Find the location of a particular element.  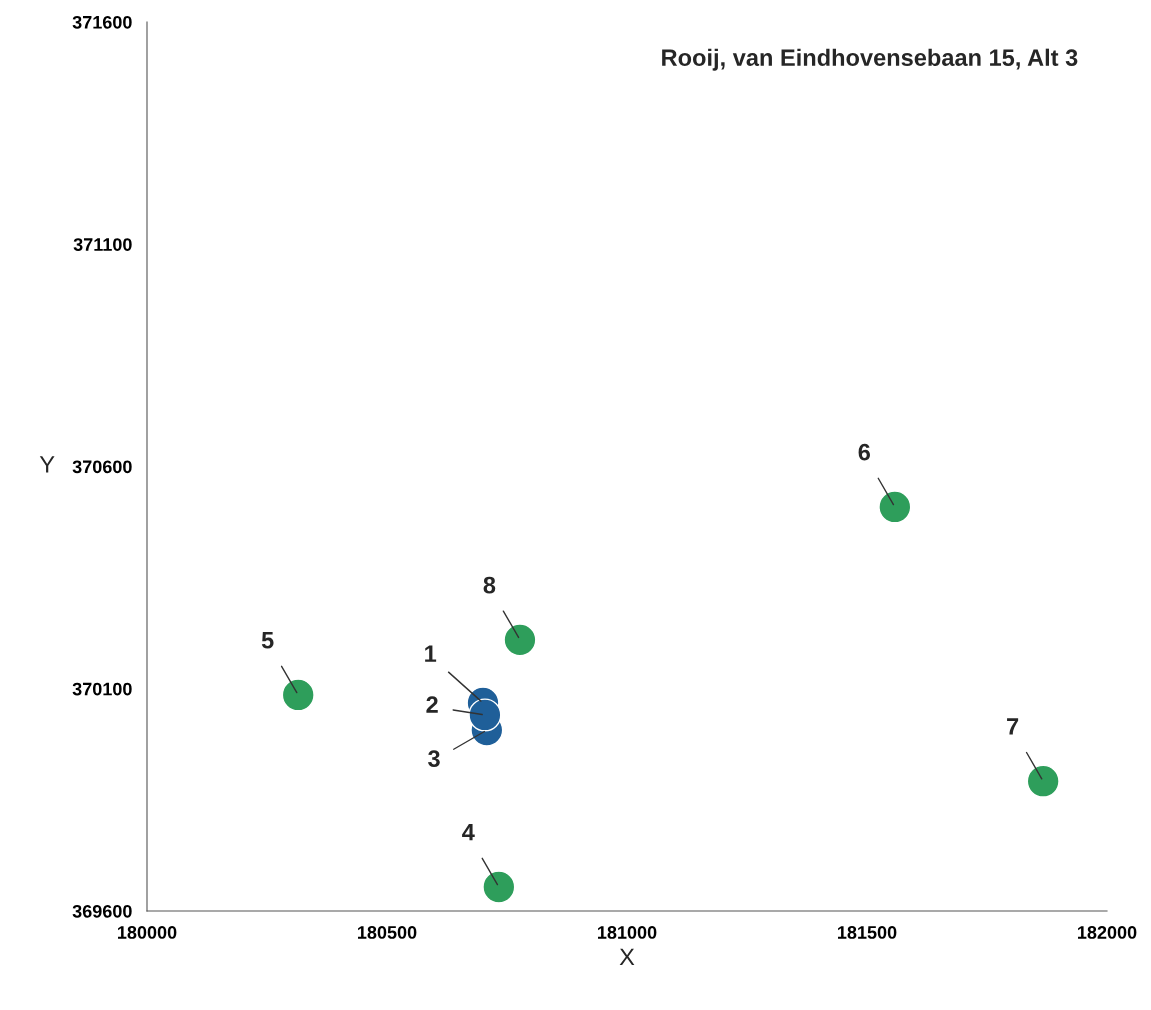

annotation: 2 is located at coordinates (432, 704).